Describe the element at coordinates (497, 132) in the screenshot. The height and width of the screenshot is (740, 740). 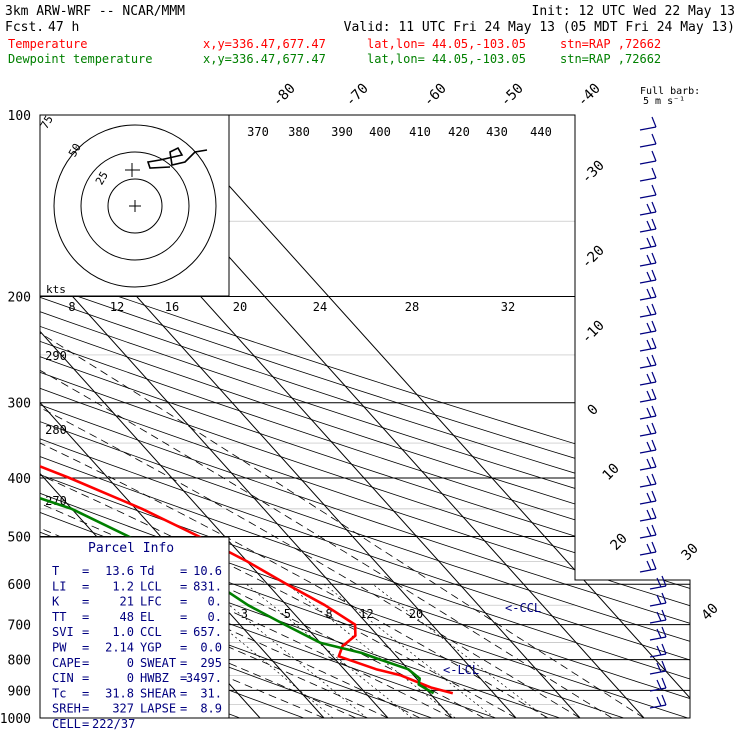
I see `theta-label: 430` at that location.